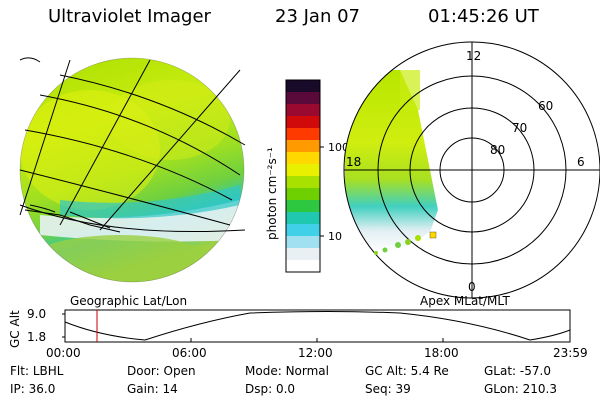  Describe the element at coordinates (315, 353) in the screenshot. I see `time-tick-1200: 12:00` at that location.